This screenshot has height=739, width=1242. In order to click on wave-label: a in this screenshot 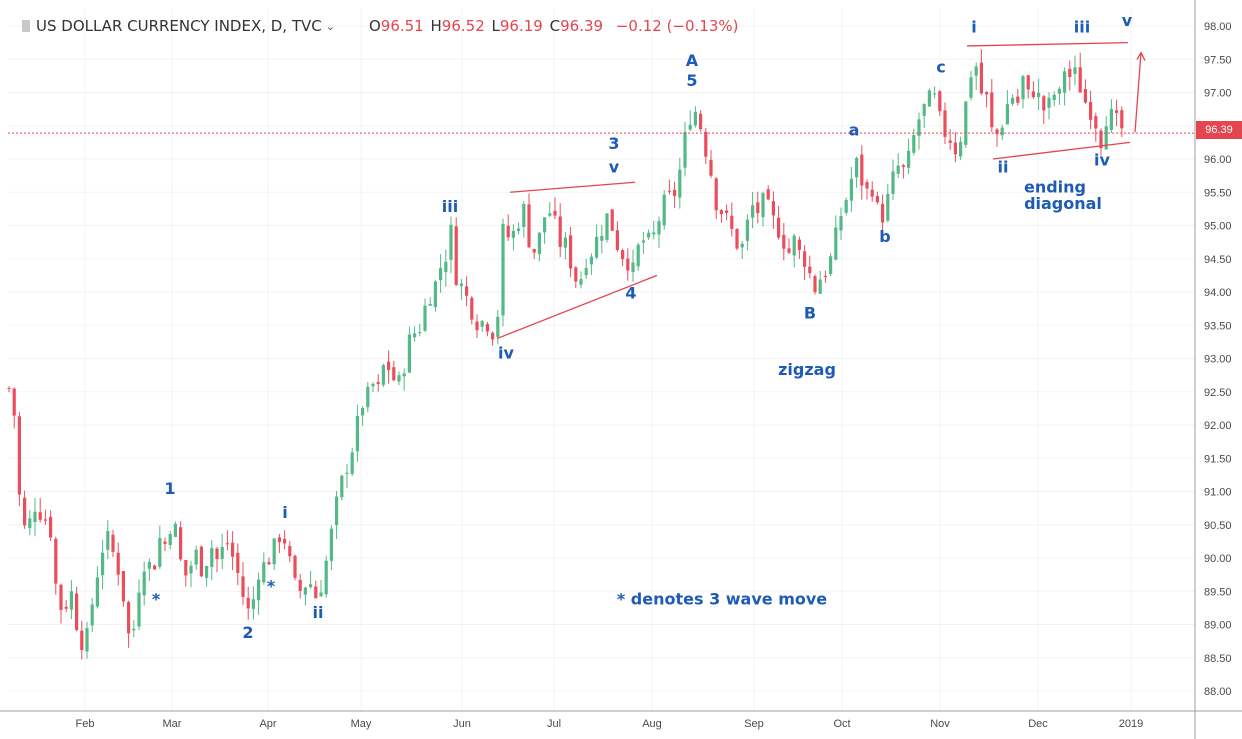, I will do `click(854, 130)`.